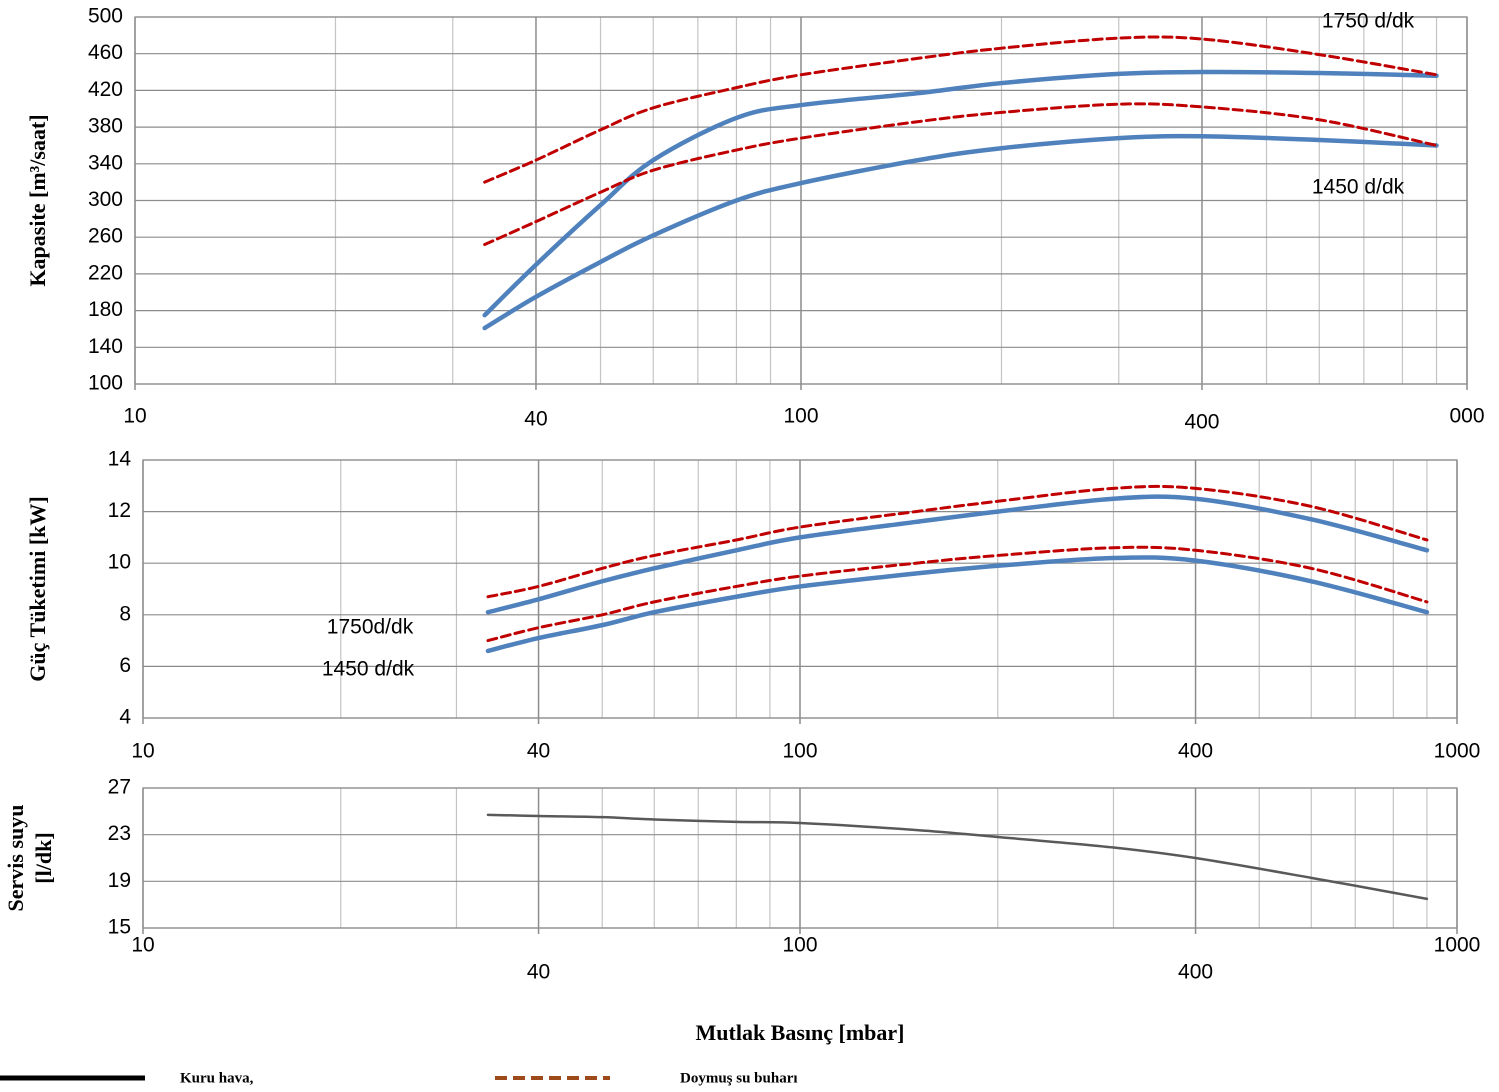  What do you see at coordinates (120, 459) in the screenshot?
I see `y-tick-label: 14` at bounding box center [120, 459].